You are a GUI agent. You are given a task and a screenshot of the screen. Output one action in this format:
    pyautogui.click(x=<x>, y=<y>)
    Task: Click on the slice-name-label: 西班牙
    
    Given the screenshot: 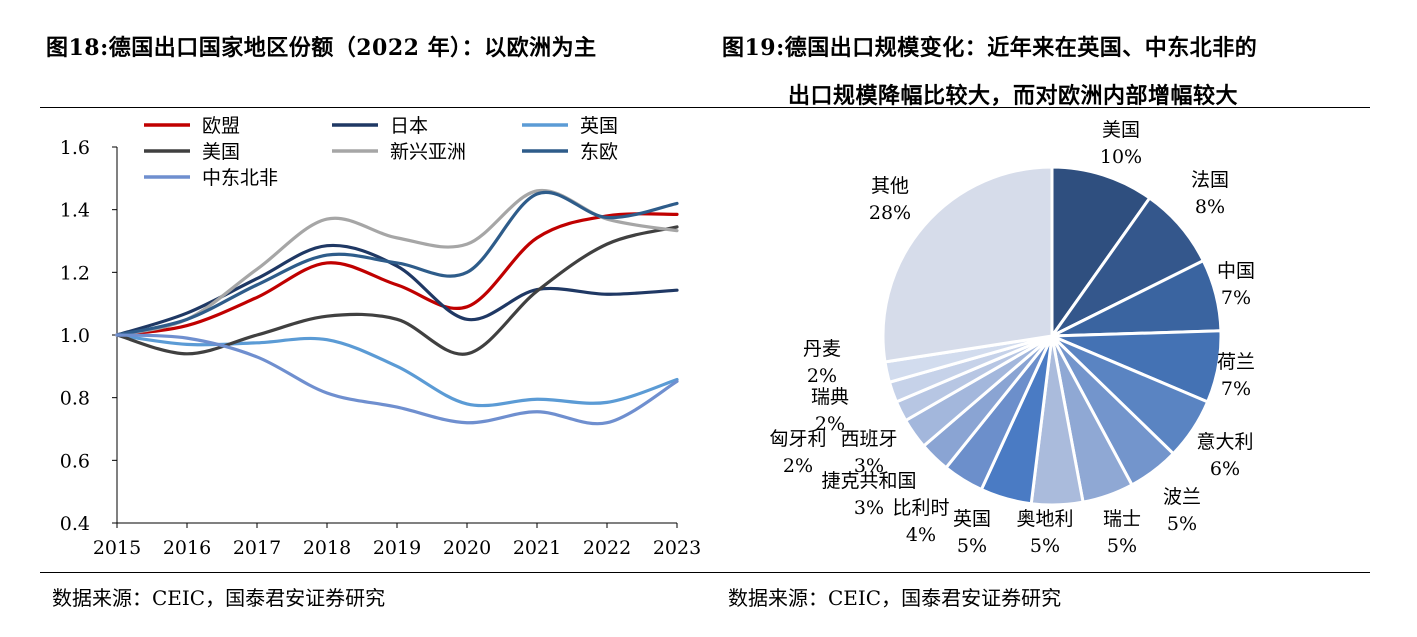 What is the action you would take?
    pyautogui.click(x=868, y=439)
    